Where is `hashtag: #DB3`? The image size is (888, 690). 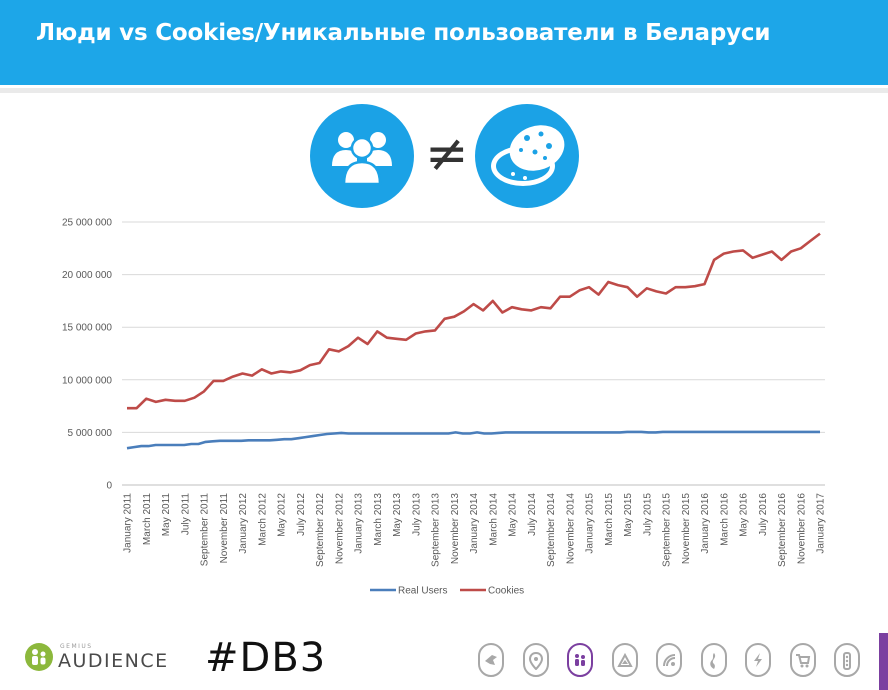
hashtag: #DB3 is located at coordinates (266, 658).